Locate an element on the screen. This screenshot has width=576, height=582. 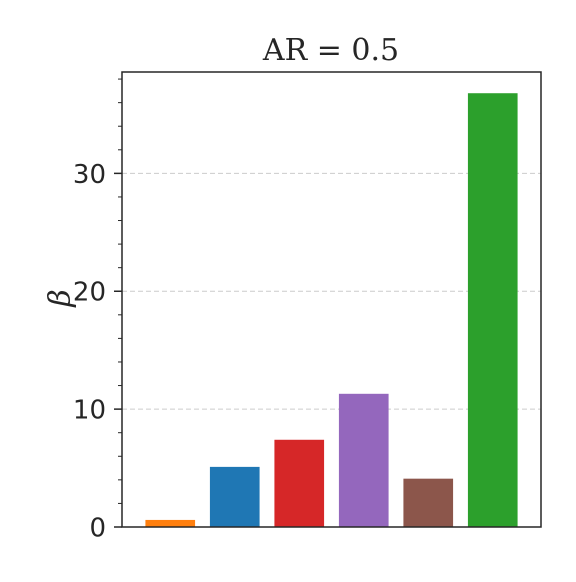
chart-title: AR = 0.5 is located at coordinates (330, 50).